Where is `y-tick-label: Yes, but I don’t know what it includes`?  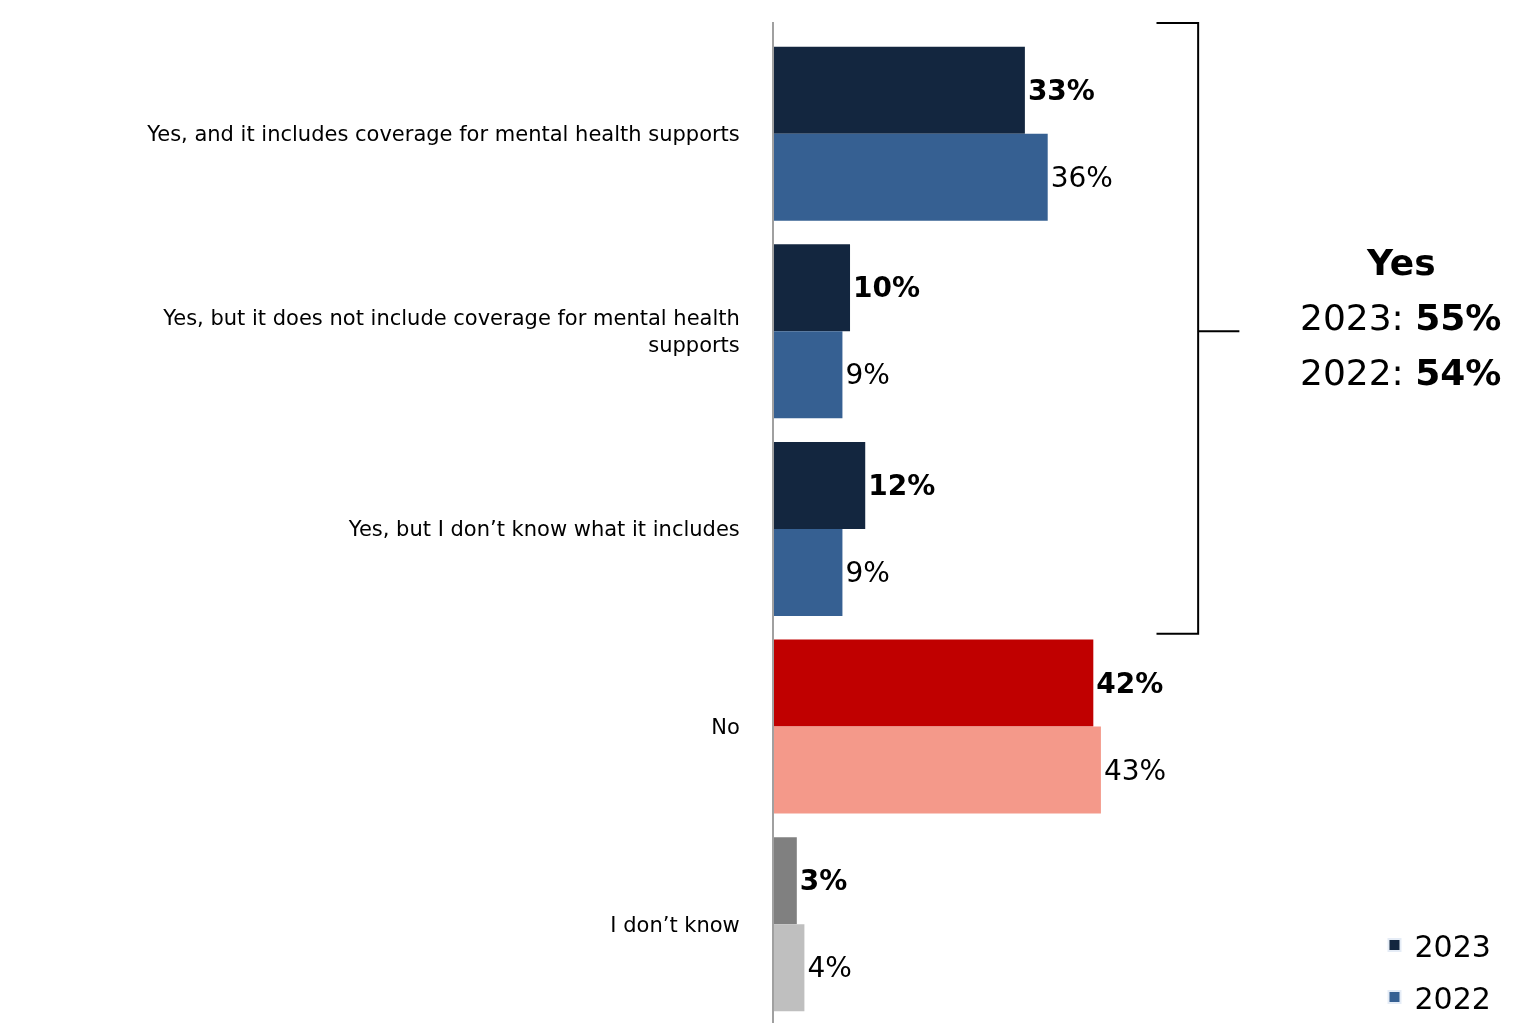
y-tick-label: Yes, but I don’t know what it includes is located at coordinates (543, 529).